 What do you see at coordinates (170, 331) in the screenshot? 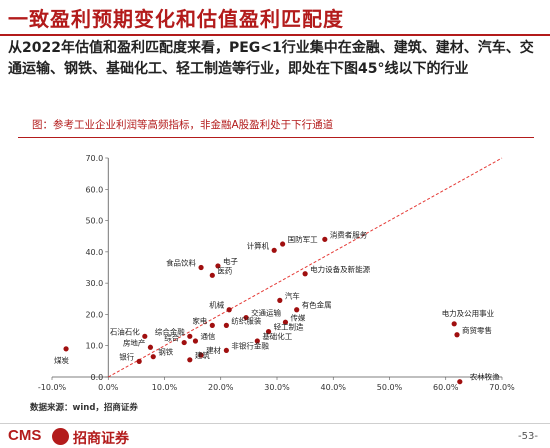
I see `point-label: 综合金融` at bounding box center [170, 331].